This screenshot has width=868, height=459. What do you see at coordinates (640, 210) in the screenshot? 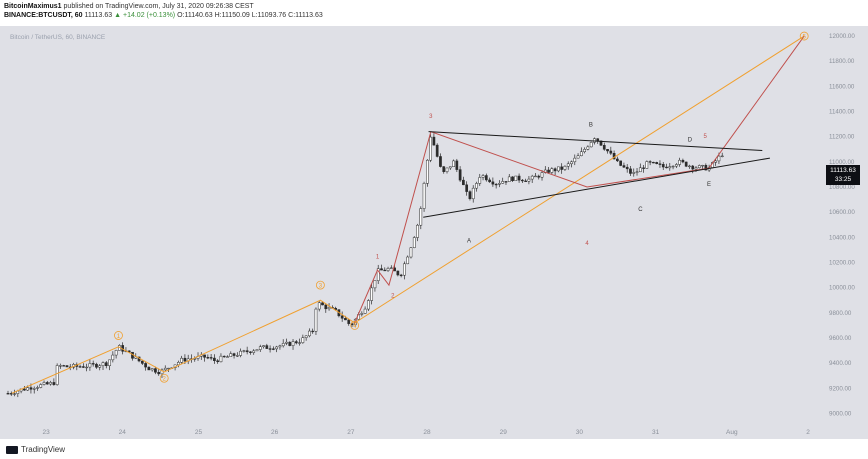
I see `abcde-wave-label: C` at bounding box center [640, 210].